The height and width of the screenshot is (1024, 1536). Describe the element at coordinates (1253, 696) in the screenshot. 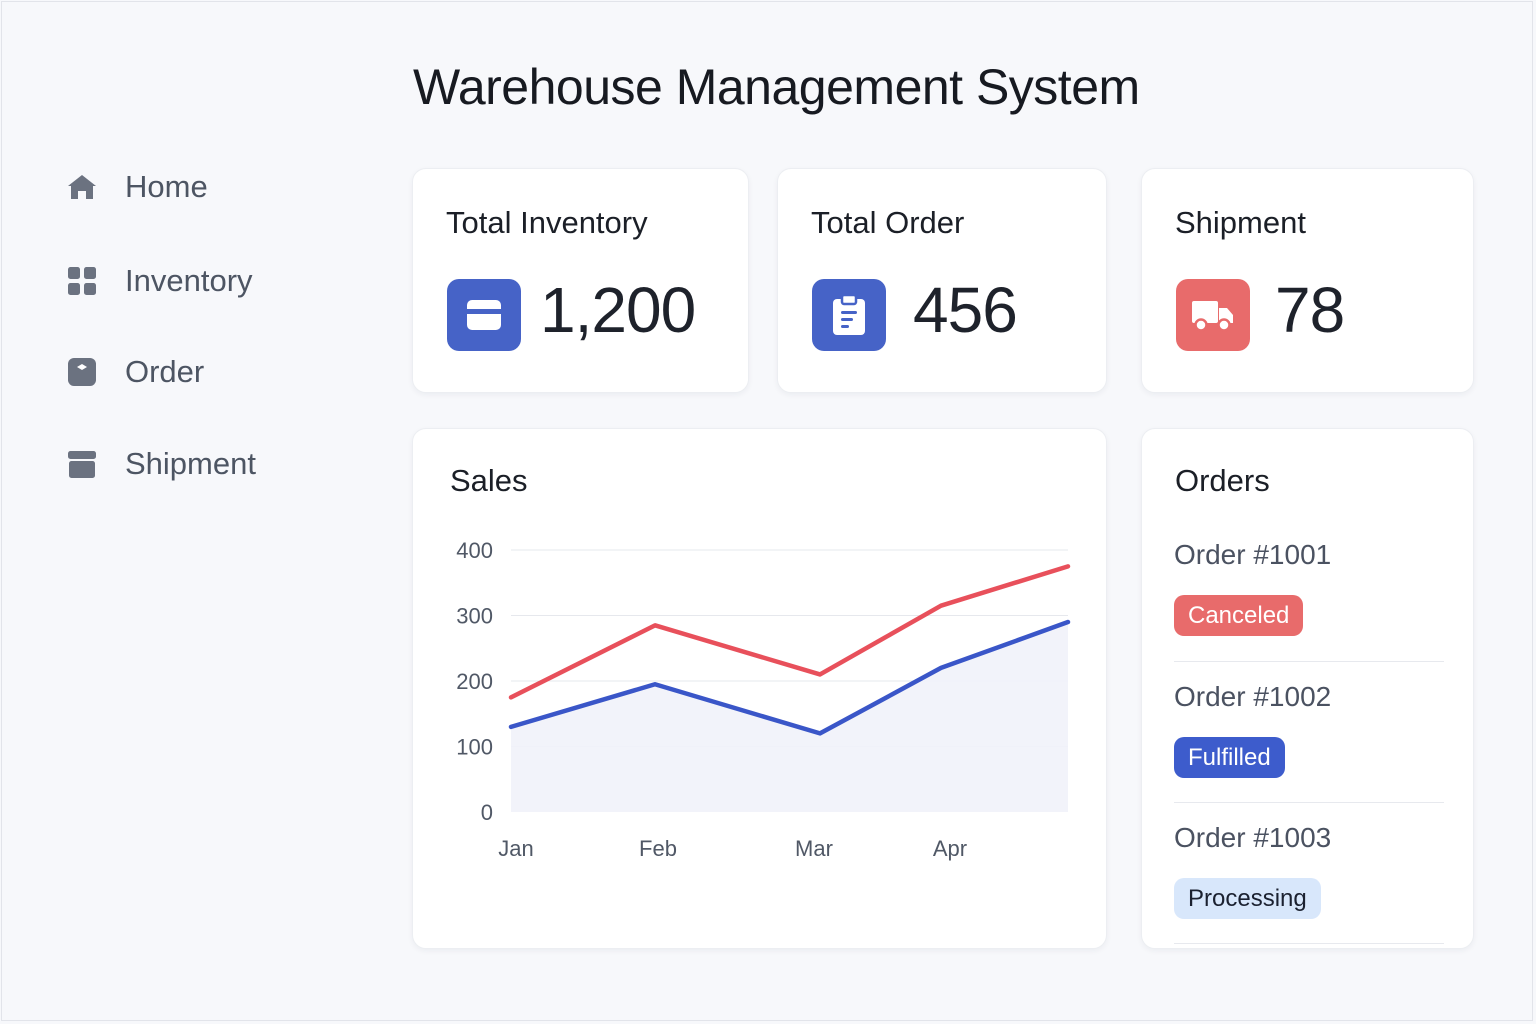

I see `order-name: Order #1002` at that location.